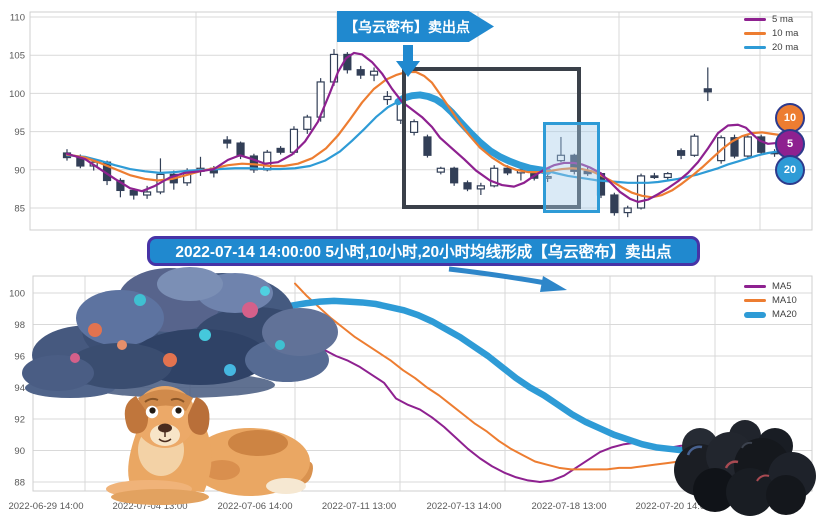 This screenshot has height=520, width=819. Describe the element at coordinates (785, 33) in the screenshot. I see `ma10-legend-label: 10 ma` at that location.